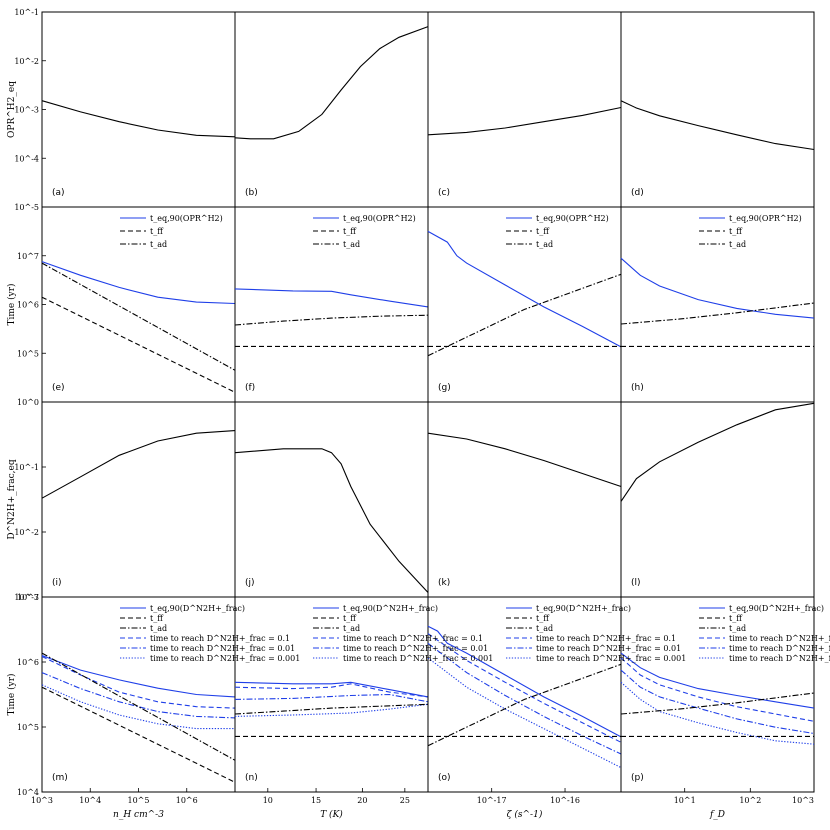 Image resolution: width=830 pixels, height=830 pixels. What do you see at coordinates (444, 778) in the screenshot?
I see `panel-label-o: (o)` at bounding box center [444, 778].